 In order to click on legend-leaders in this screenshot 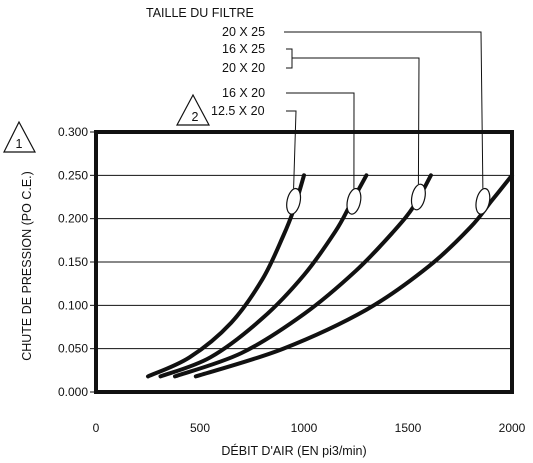, I will do `click(384, 110)`.